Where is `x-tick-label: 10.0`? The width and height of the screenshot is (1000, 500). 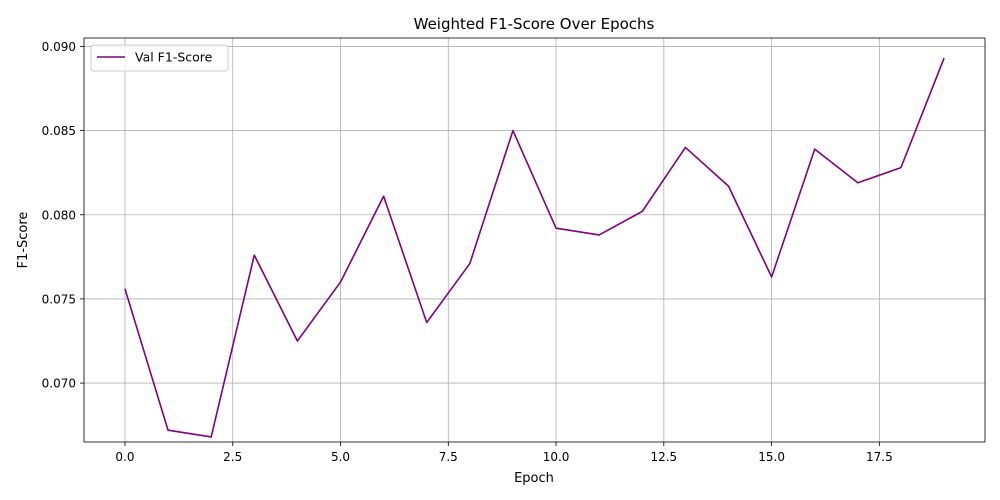 x-tick-label: 10.0 is located at coordinates (556, 457).